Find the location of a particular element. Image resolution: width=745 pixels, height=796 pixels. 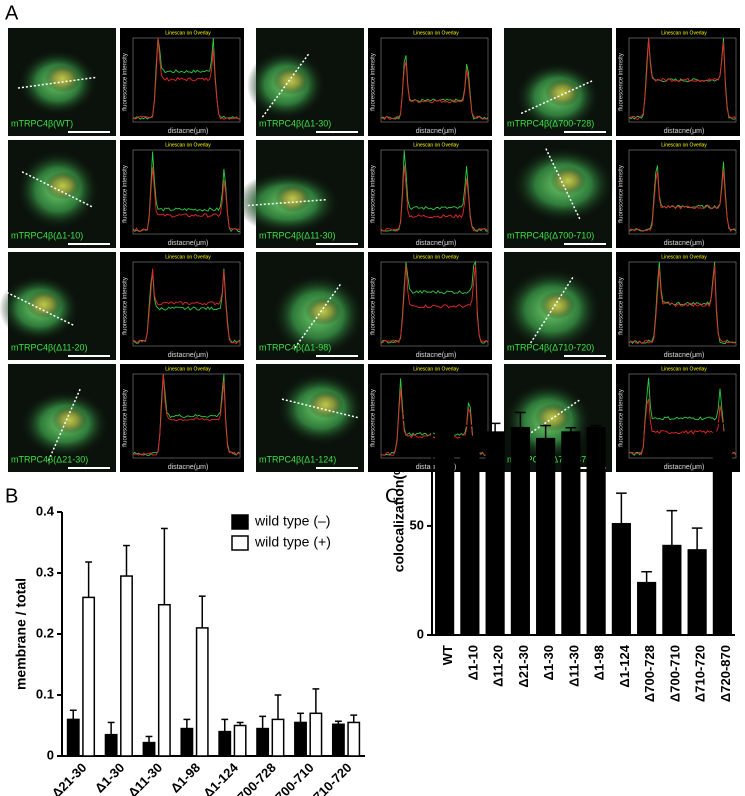

legend-label: wild type (–) is located at coordinates (292, 521).